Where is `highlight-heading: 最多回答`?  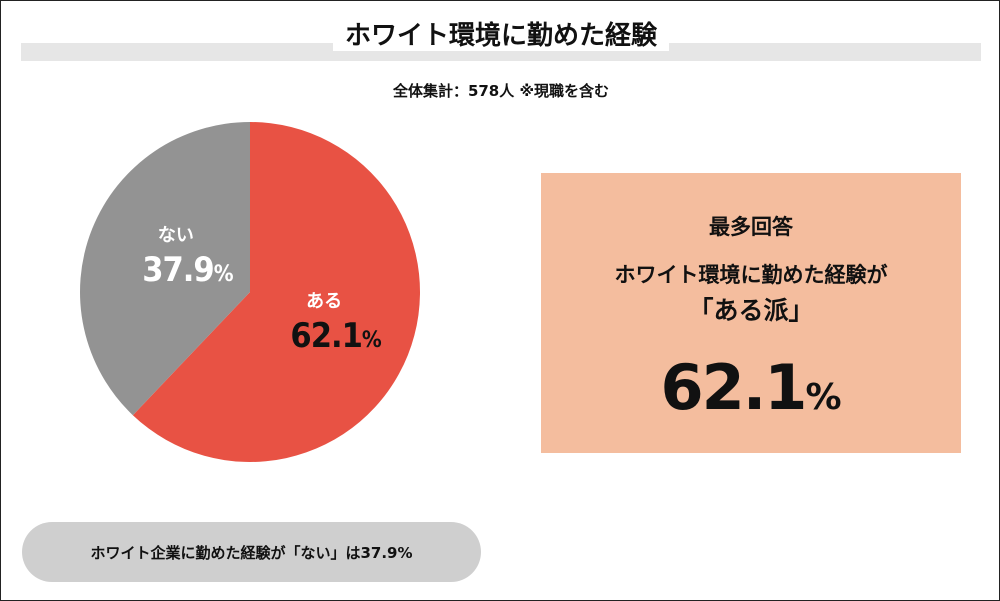
highlight-heading: 最多回答 is located at coordinates (751, 227).